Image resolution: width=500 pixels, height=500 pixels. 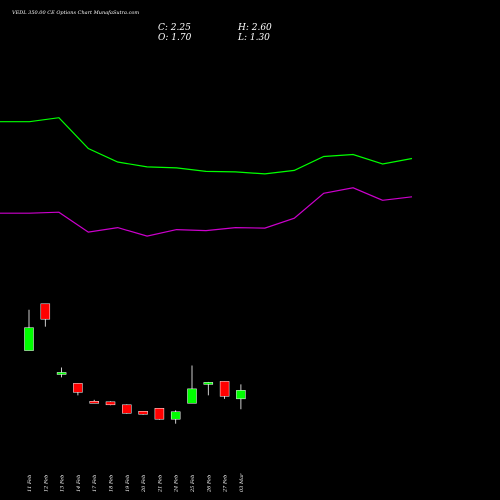 I want to click on date-tick-label: 25 Feb, so click(x=193, y=484).